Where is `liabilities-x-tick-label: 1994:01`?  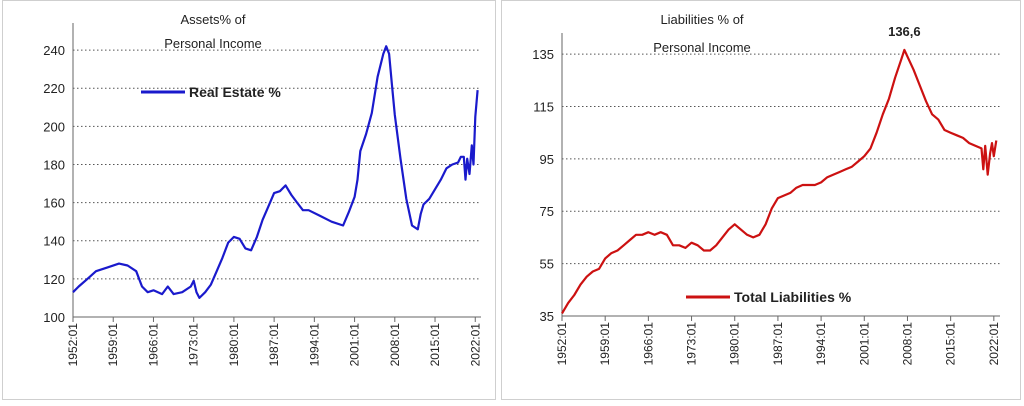 liabilities-x-tick-label: 1994:01 is located at coordinates (821, 344).